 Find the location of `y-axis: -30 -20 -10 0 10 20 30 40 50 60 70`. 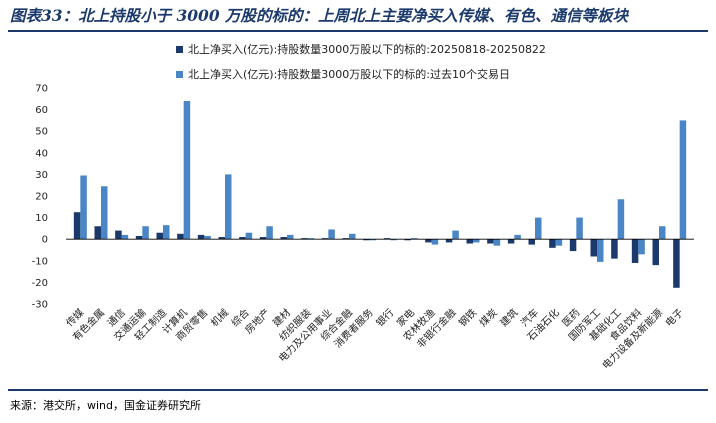

y-axis: -30 -20 -10 0 10 20 30 40 50 60 70 is located at coordinates (40, 197).